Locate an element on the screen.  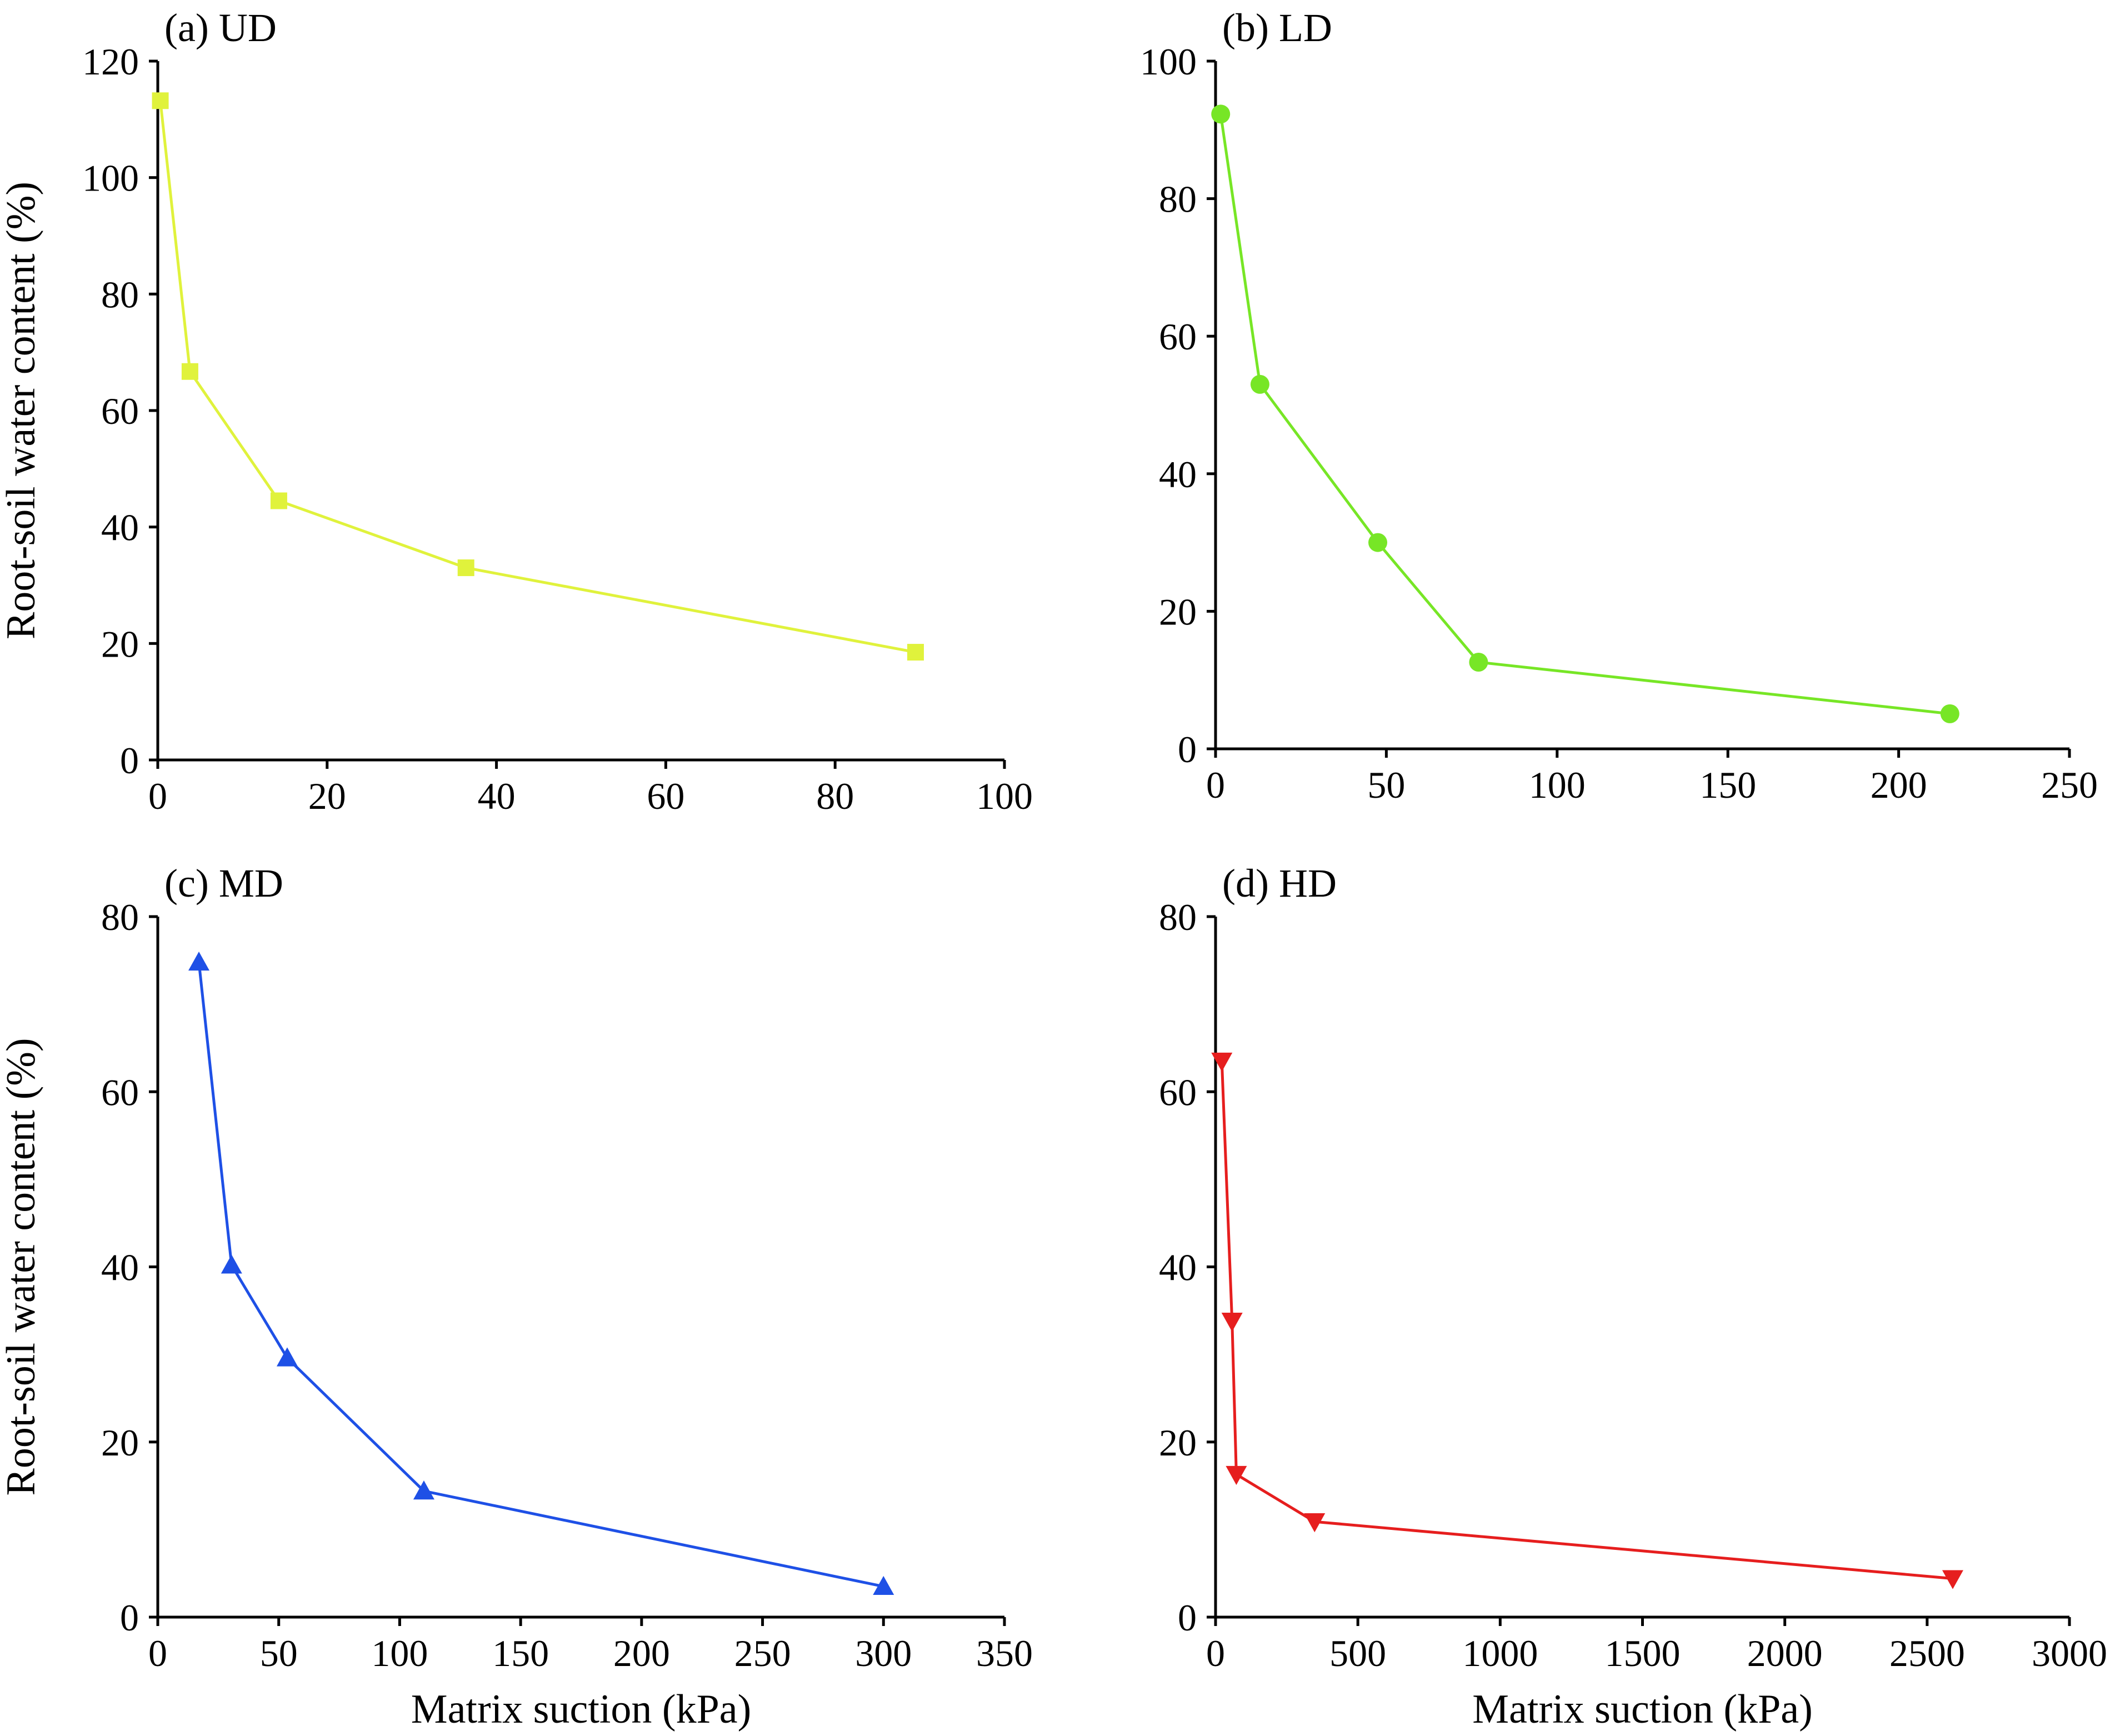
panel-d-title: (d) HD is located at coordinates (1279, 883).